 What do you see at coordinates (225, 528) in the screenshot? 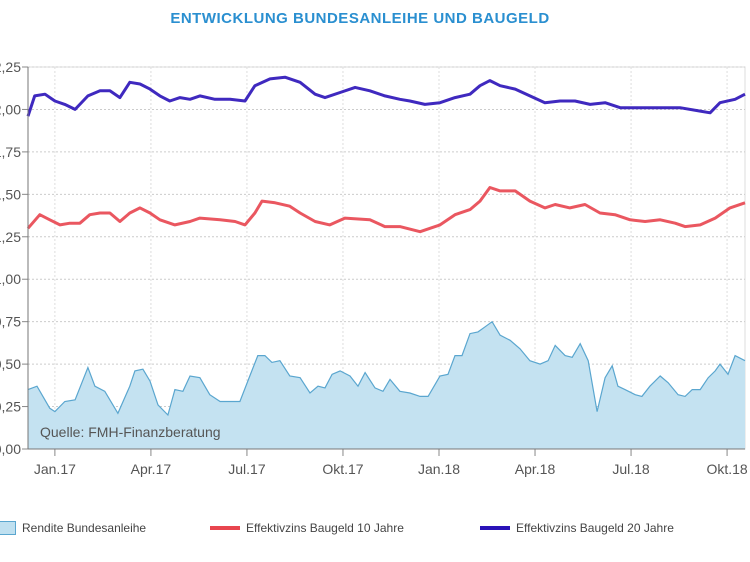
I see `legend-swatch-red` at bounding box center [225, 528].